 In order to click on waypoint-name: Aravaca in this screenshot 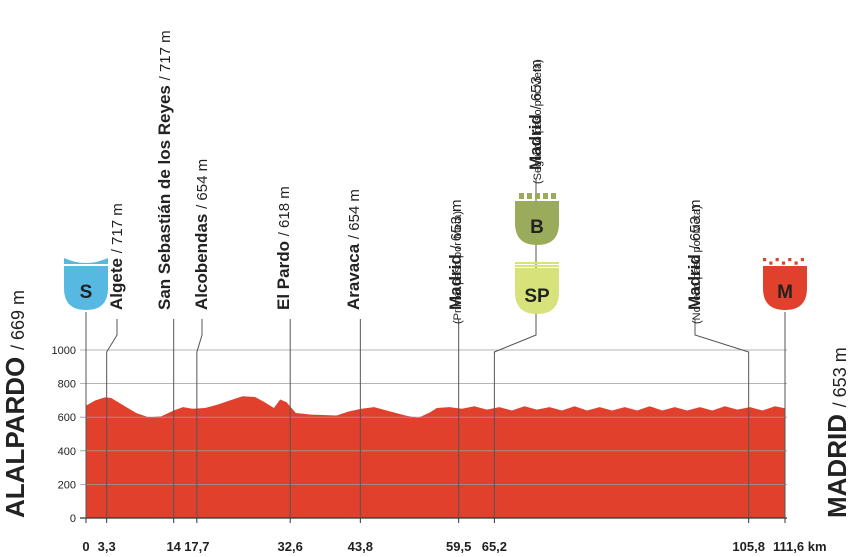, I will do `click(353, 276)`.